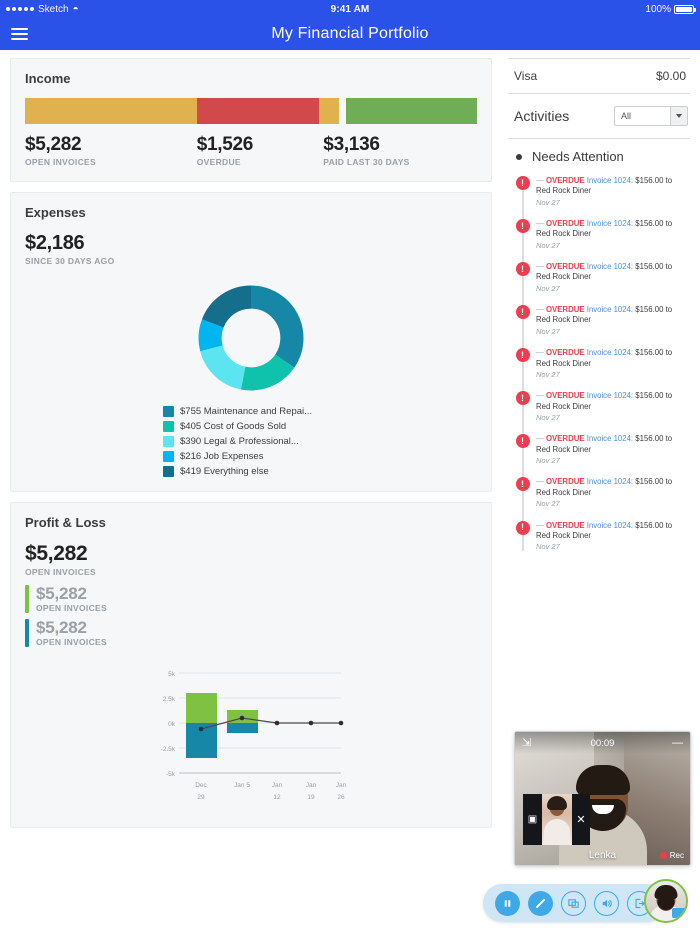  I want to click on status-bar: Sketch ◓ 9:41 AM 100%, so click(350, 9).